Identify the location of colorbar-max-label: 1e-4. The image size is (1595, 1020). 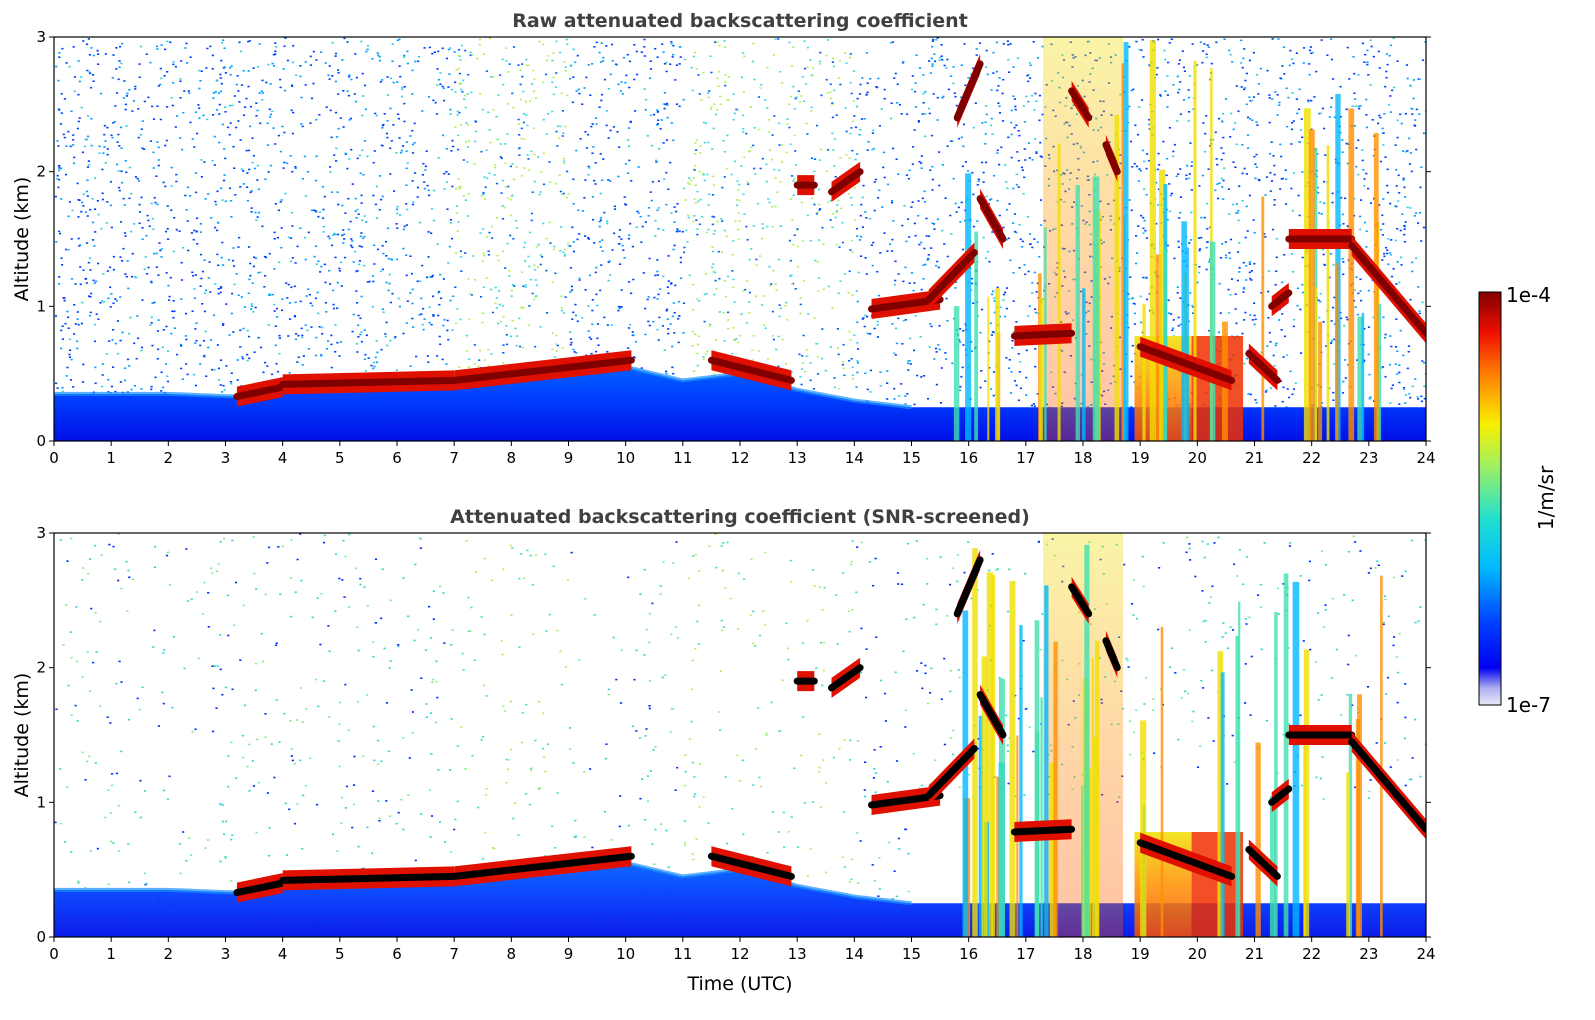
(1528, 295).